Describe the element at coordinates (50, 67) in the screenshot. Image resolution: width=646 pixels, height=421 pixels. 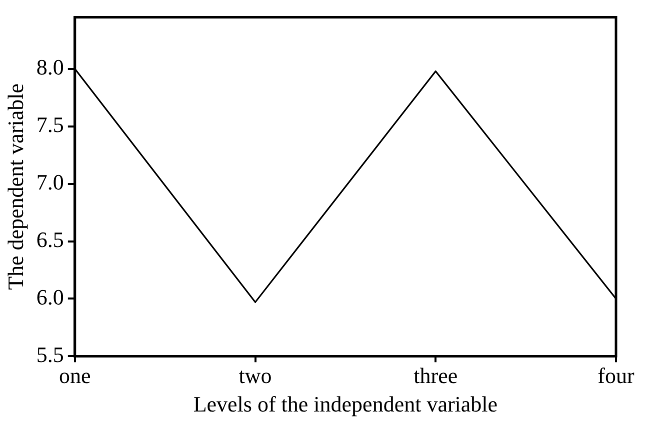
I see `y-tick-label: 8.0` at that location.